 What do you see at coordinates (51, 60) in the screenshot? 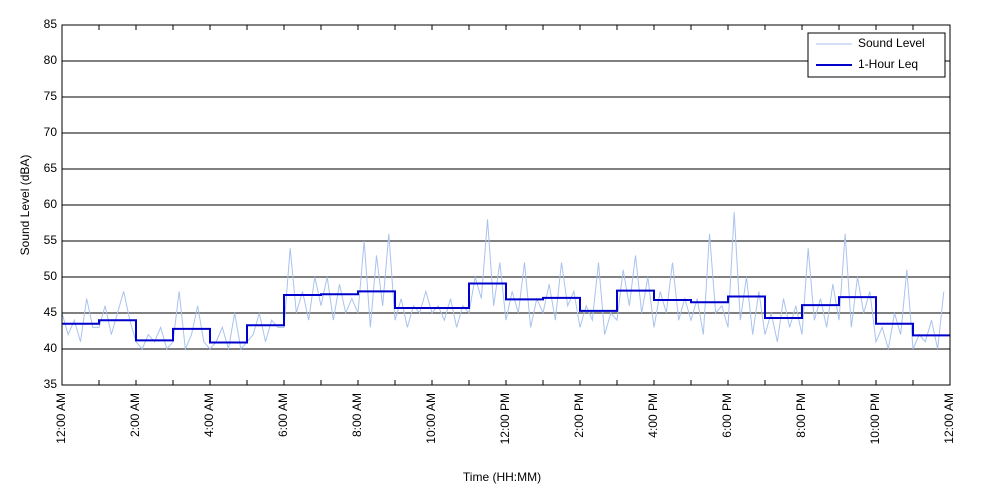
I see `y-tick-label: 80` at bounding box center [51, 60].